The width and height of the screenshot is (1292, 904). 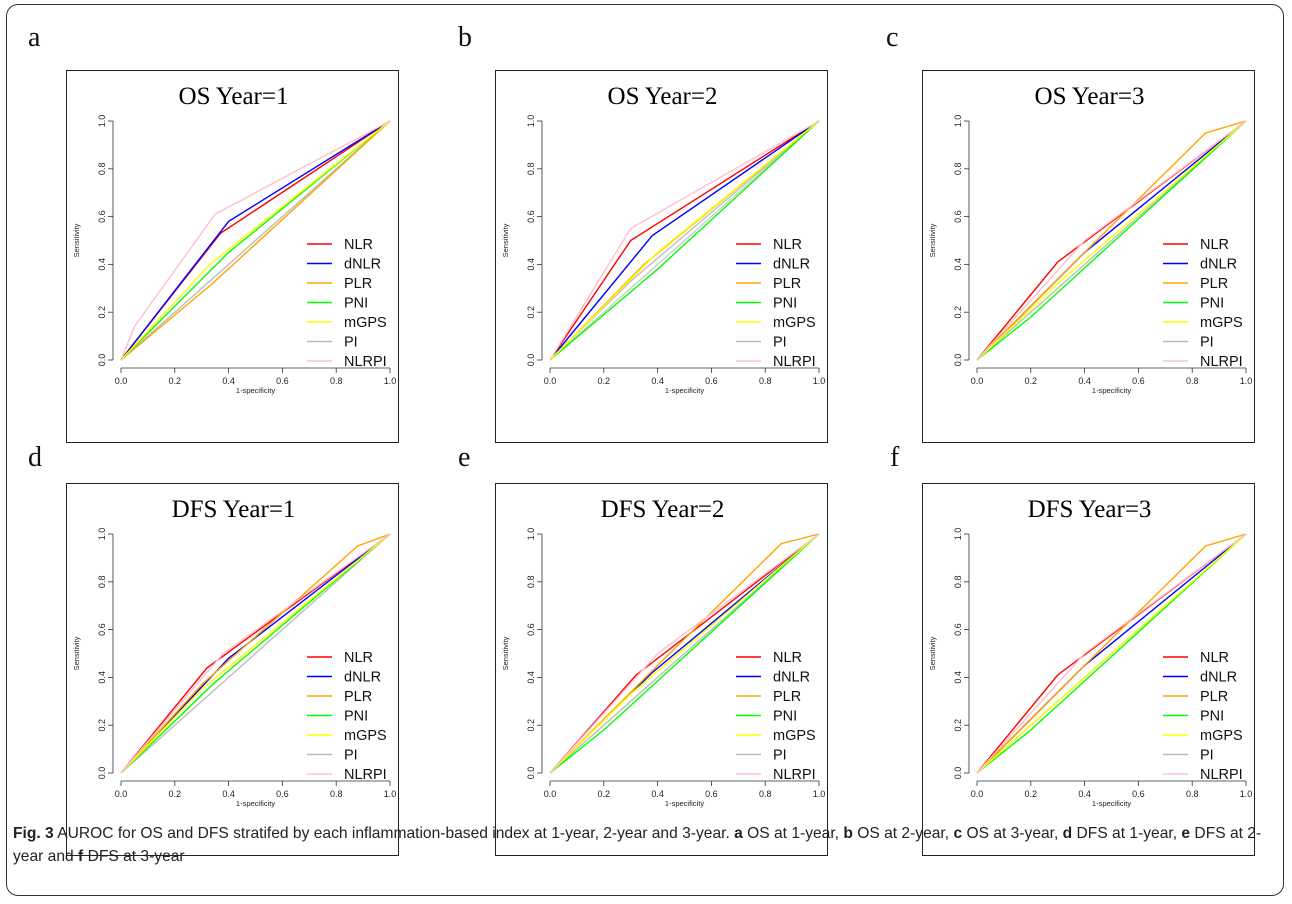 I want to click on roc-line-dnlr, so click(x=255, y=240).